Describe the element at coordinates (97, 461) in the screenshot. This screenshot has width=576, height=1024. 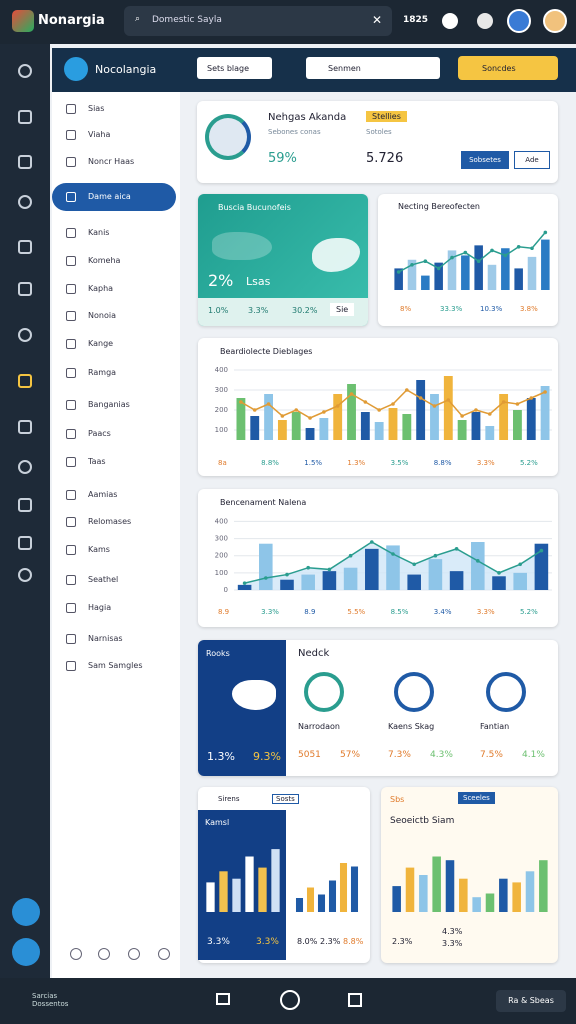
I see `menu-item: Taas` at that location.